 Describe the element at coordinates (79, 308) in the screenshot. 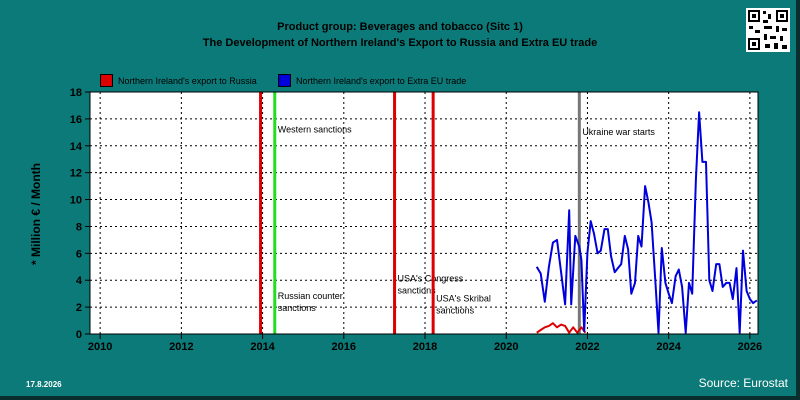

I see `y-tick-label: 2` at that location.